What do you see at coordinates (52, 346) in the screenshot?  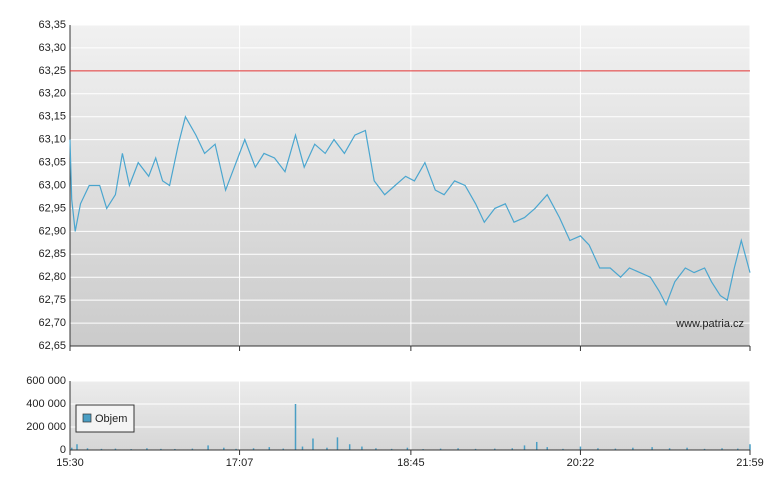 I see `y-tick-label: 62,65` at bounding box center [52, 346].